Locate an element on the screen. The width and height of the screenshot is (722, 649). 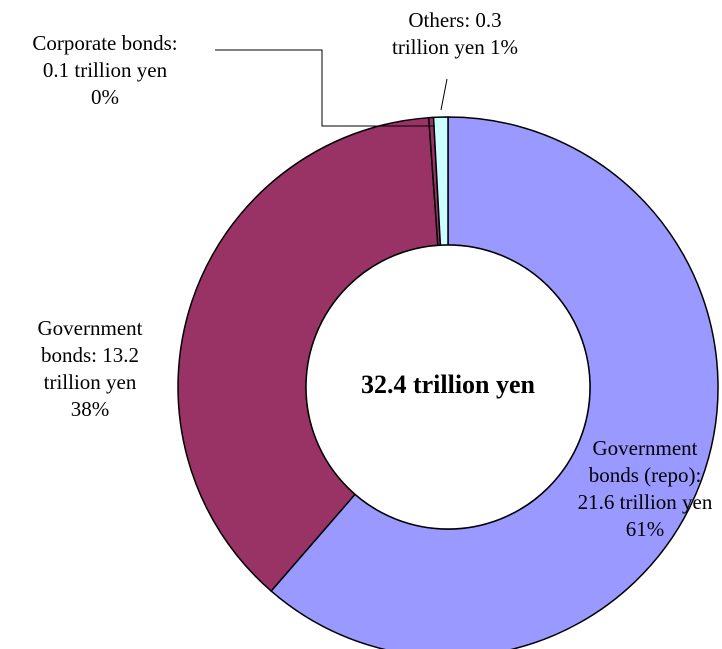
slice-label-line: 0.1 trillion yen is located at coordinates (105, 70).